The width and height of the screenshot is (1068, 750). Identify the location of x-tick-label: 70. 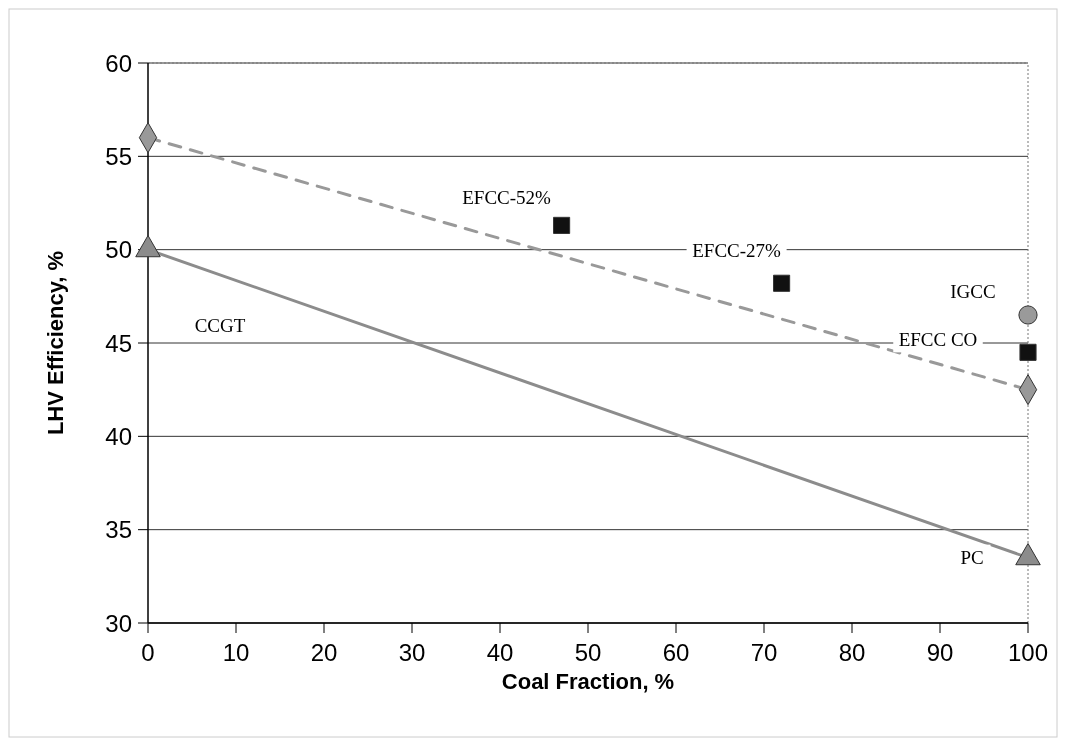
(764, 652).